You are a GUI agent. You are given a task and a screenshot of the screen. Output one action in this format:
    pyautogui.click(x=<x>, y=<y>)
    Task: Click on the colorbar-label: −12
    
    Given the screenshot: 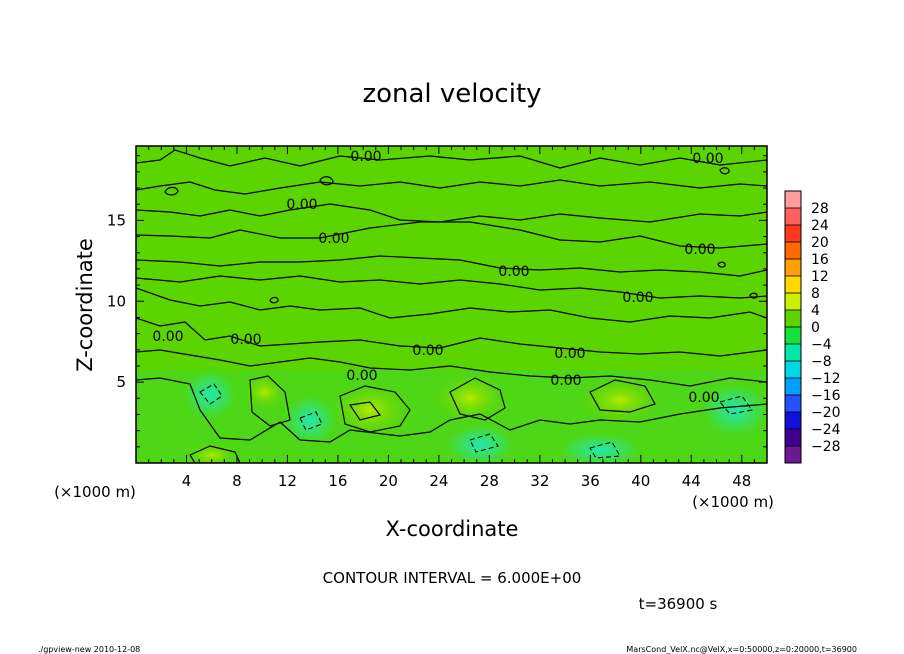 What is the action you would take?
    pyautogui.click(x=826, y=379)
    